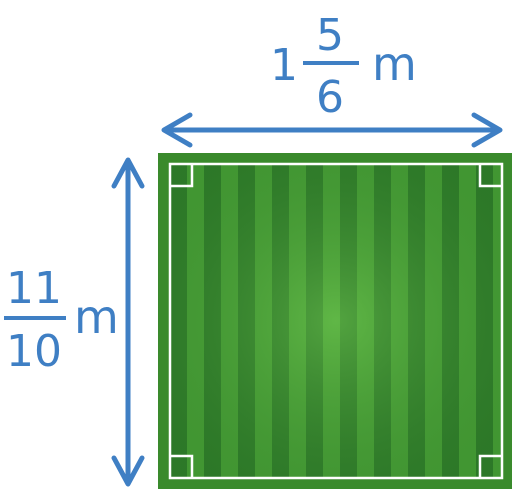 This screenshot has height=490, width=514. What do you see at coordinates (182, 176) in the screenshot?
I see `top-left-right-angle-icon` at bounding box center [182, 176].